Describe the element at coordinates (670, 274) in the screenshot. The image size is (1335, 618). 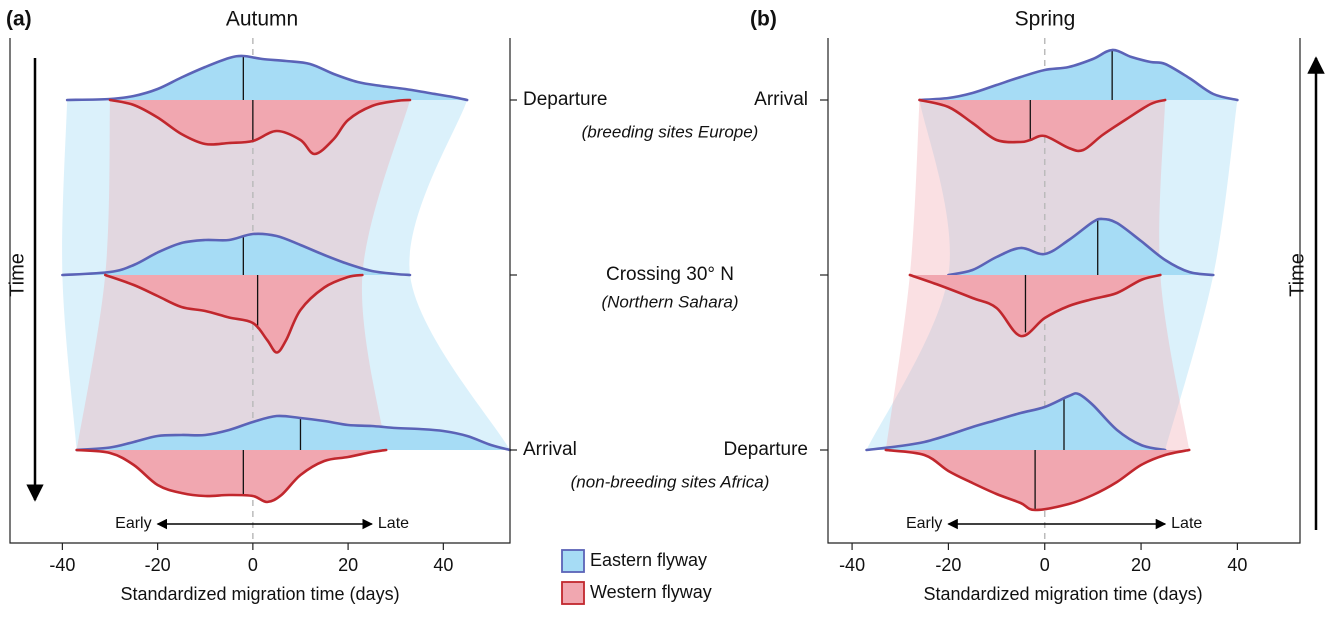
I see `stage-label: Crossing 30° N` at that location.